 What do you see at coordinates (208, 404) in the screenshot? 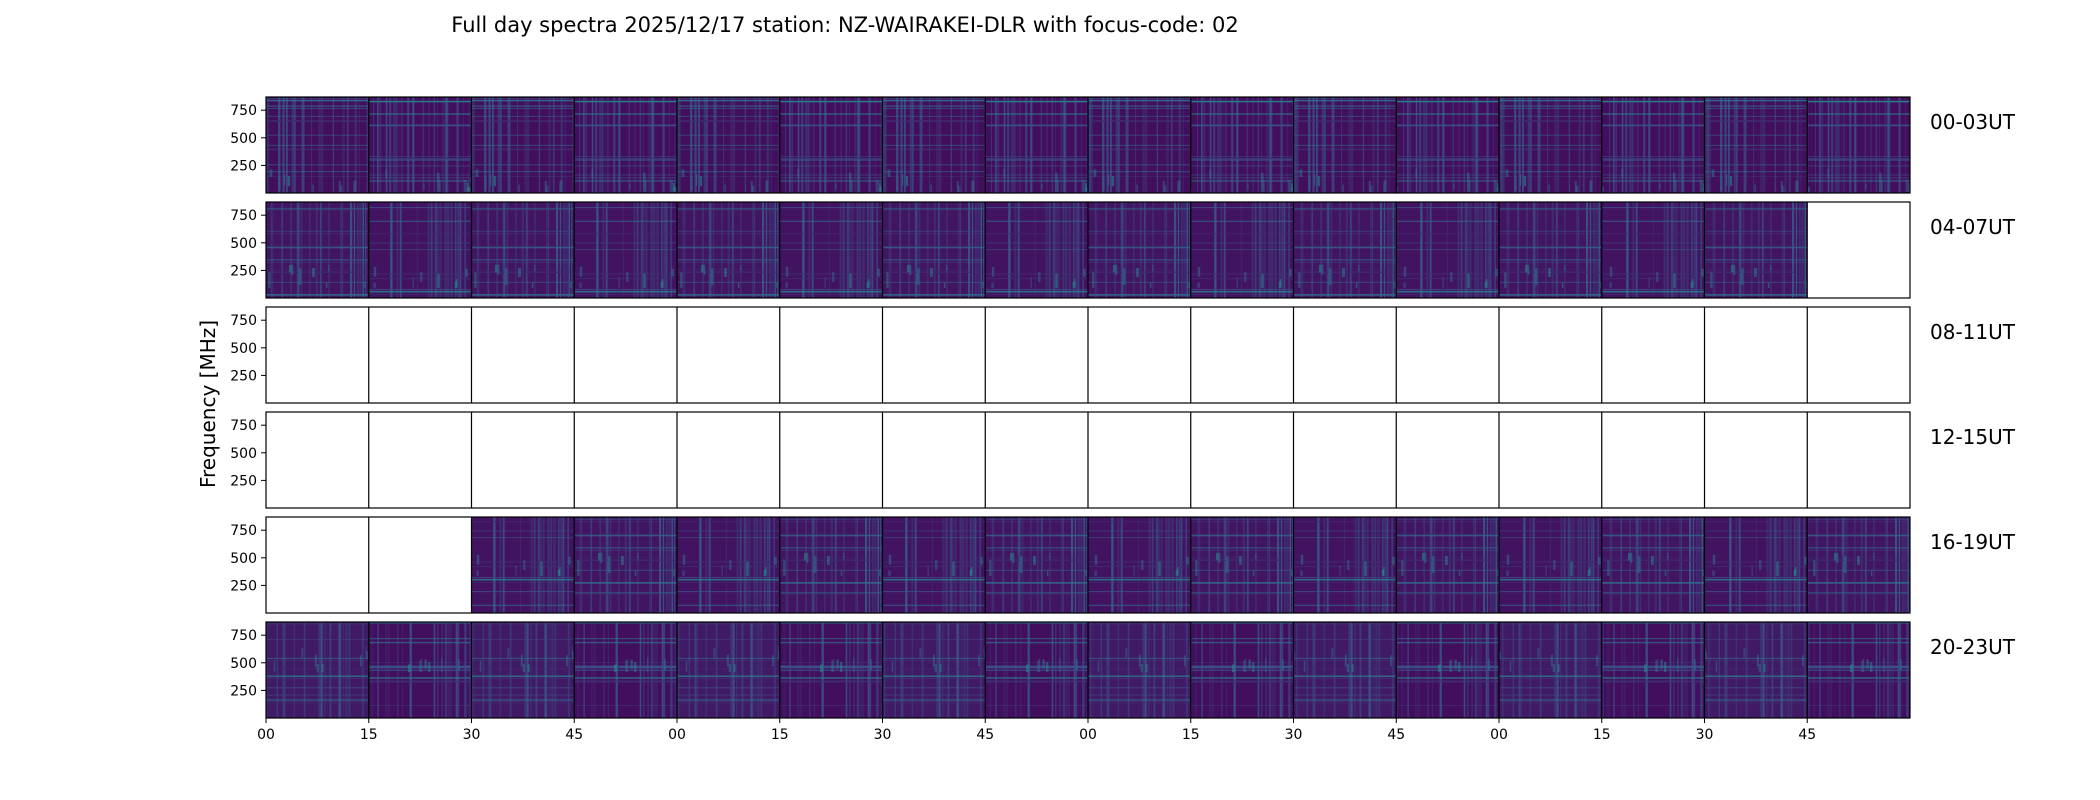
I see `y-axis-label: Frequency [MHz]` at bounding box center [208, 404].